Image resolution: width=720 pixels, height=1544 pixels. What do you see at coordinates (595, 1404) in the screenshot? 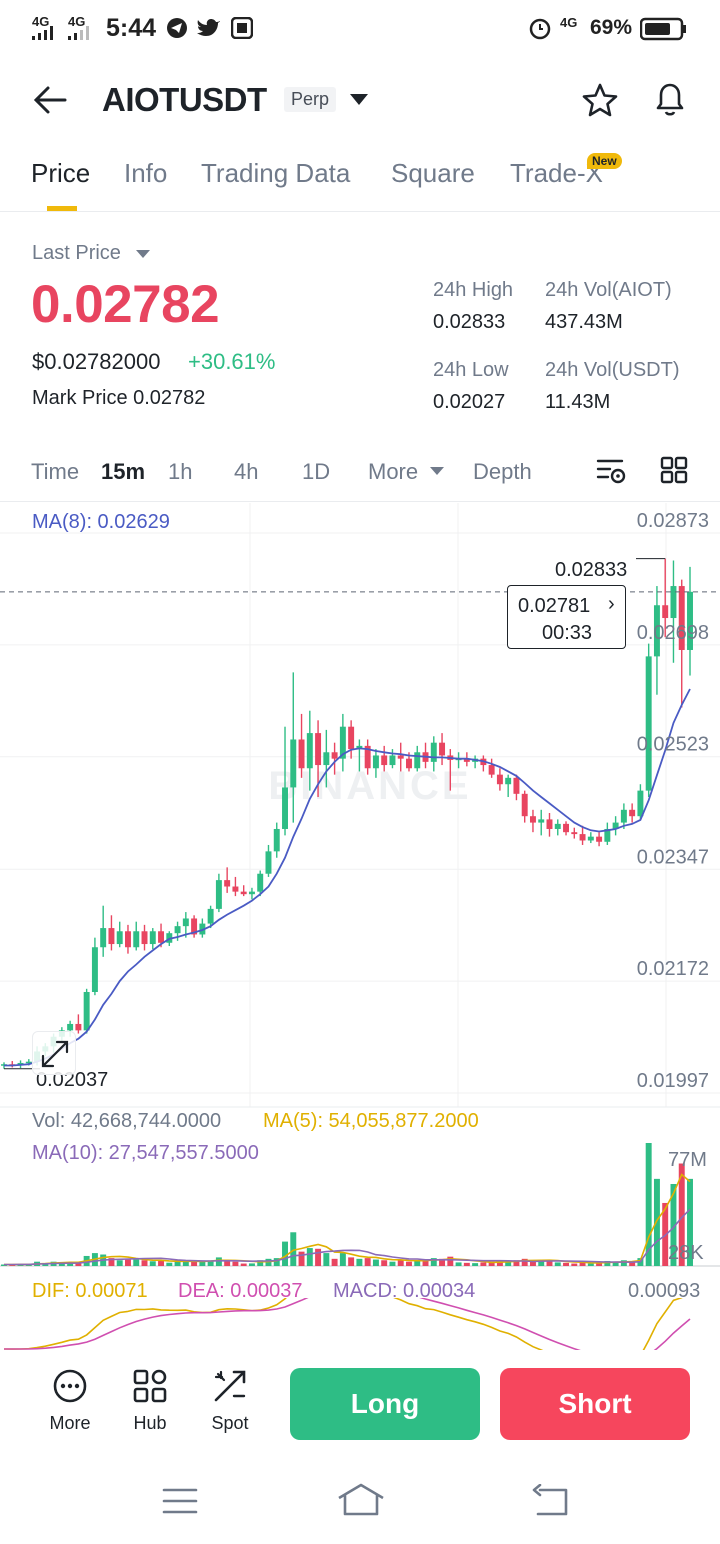
I see `short-button: Short` at bounding box center [595, 1404].